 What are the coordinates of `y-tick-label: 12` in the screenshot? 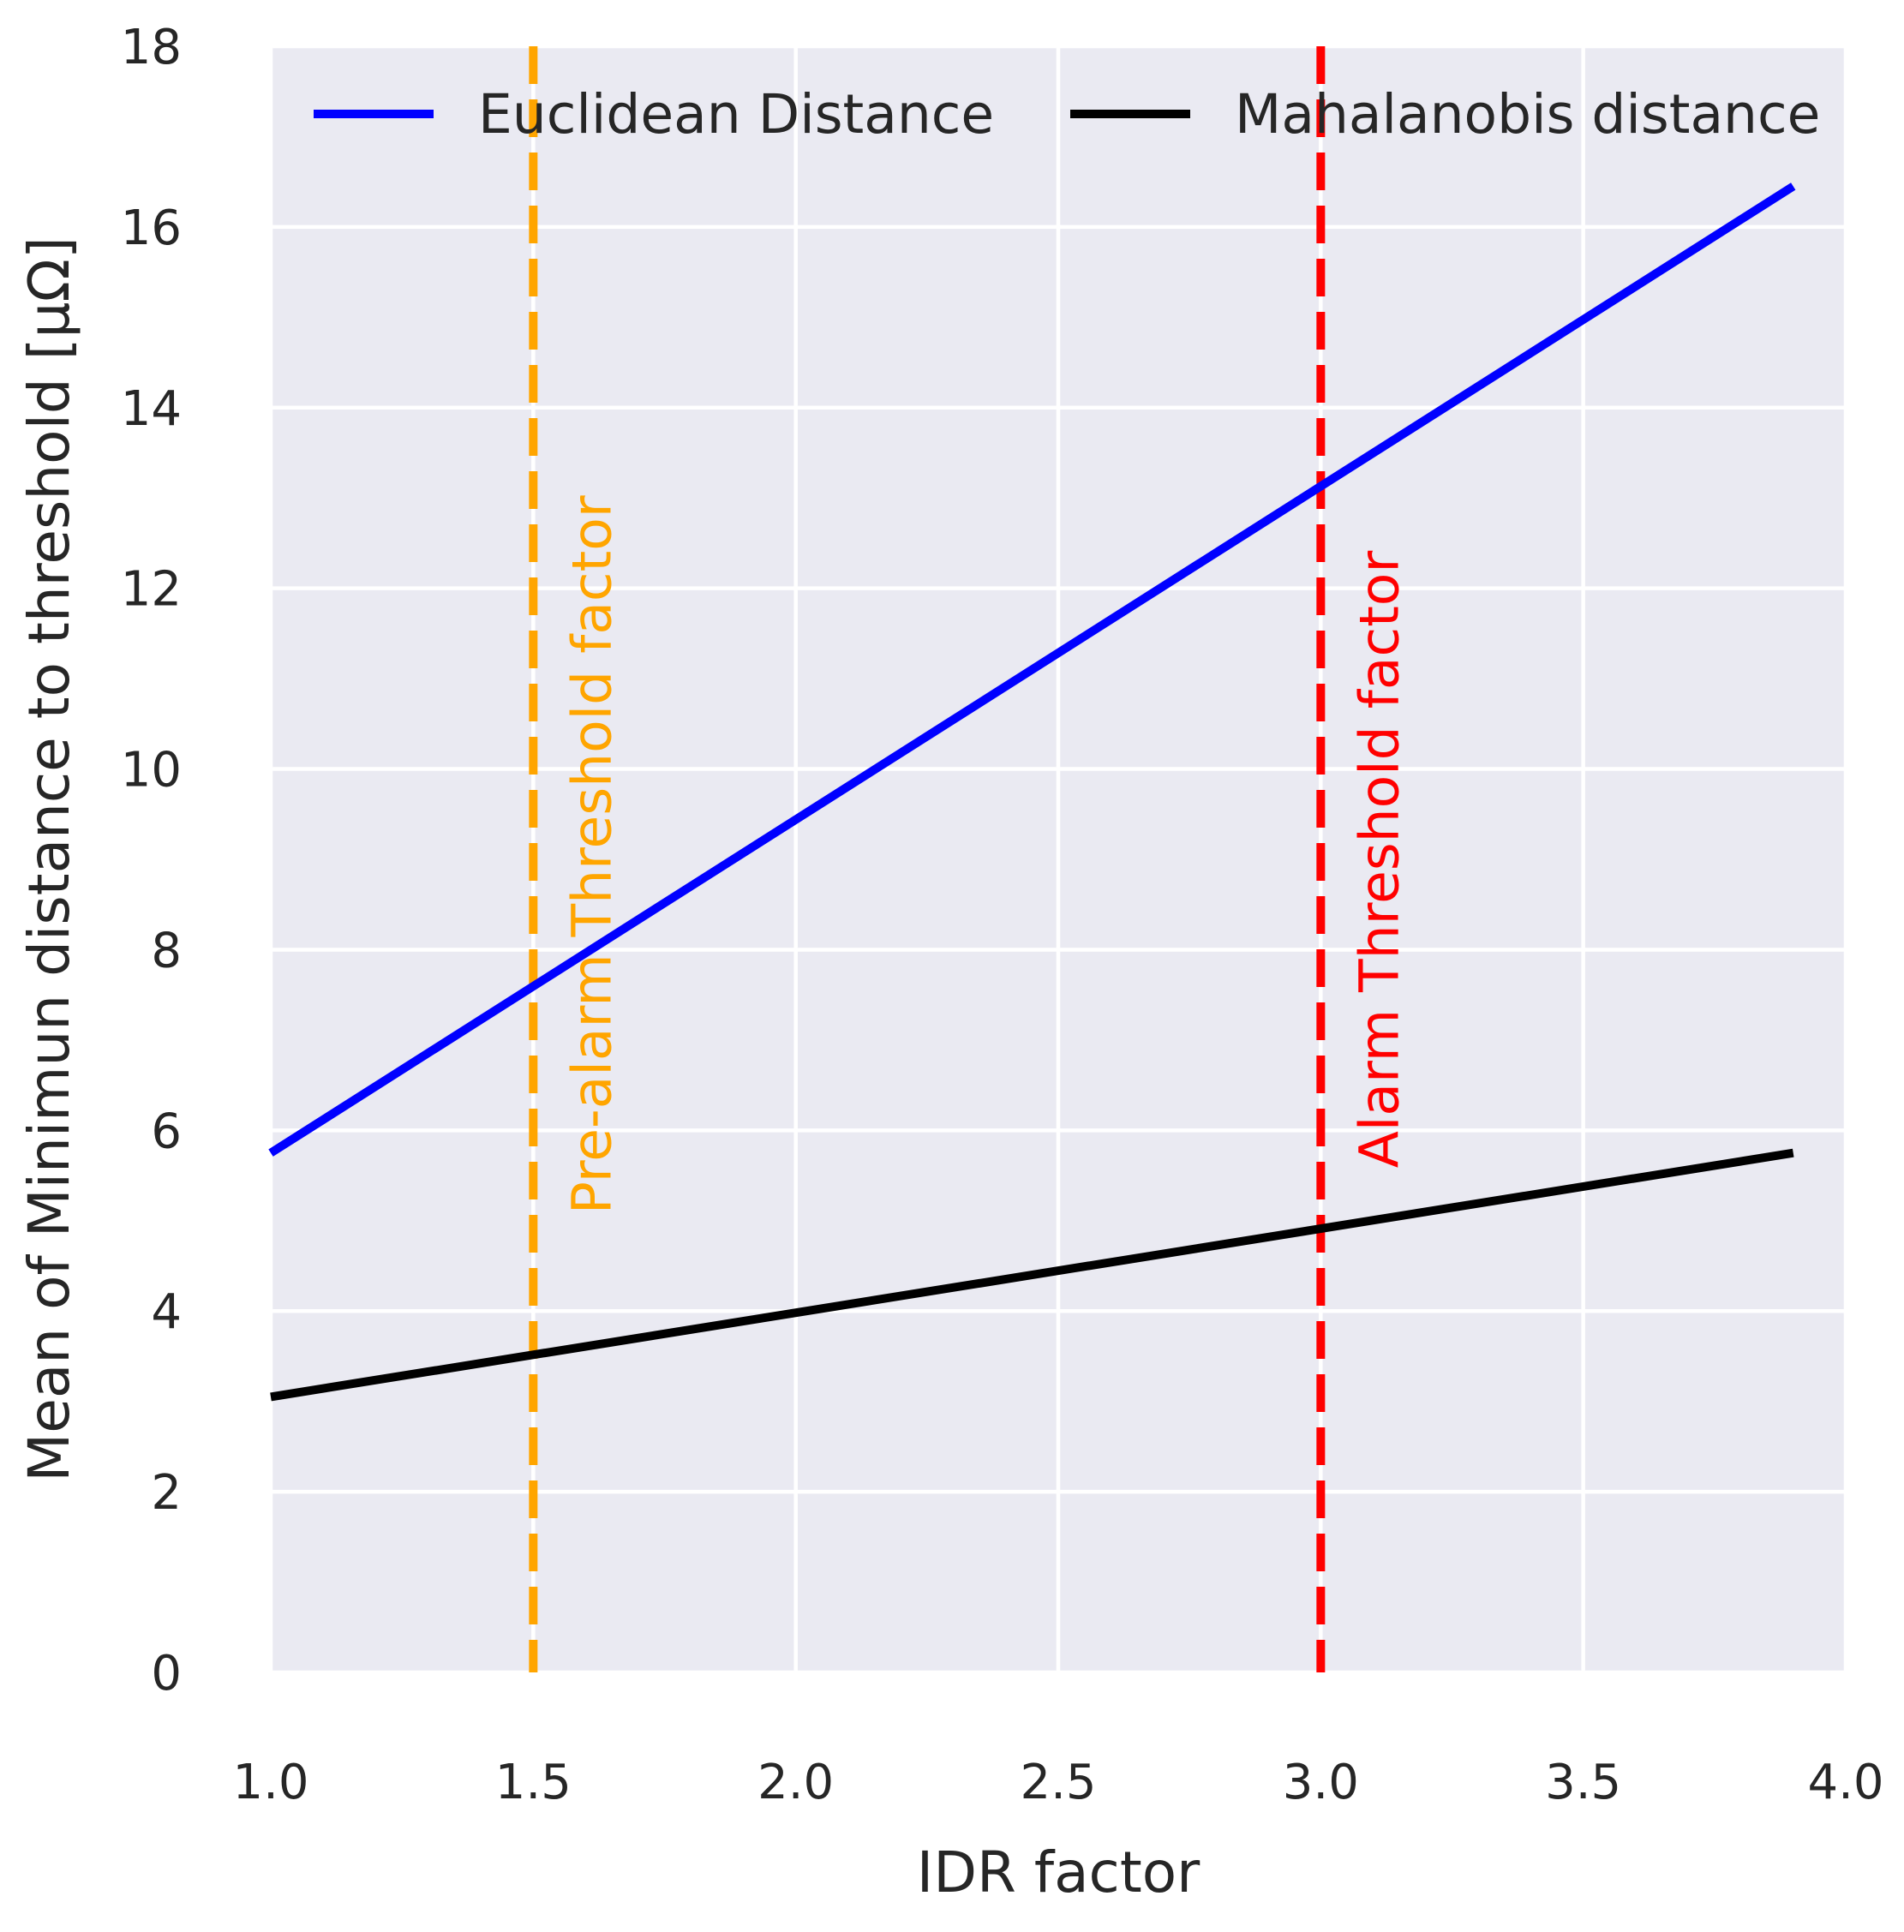 It's located at (151, 590).